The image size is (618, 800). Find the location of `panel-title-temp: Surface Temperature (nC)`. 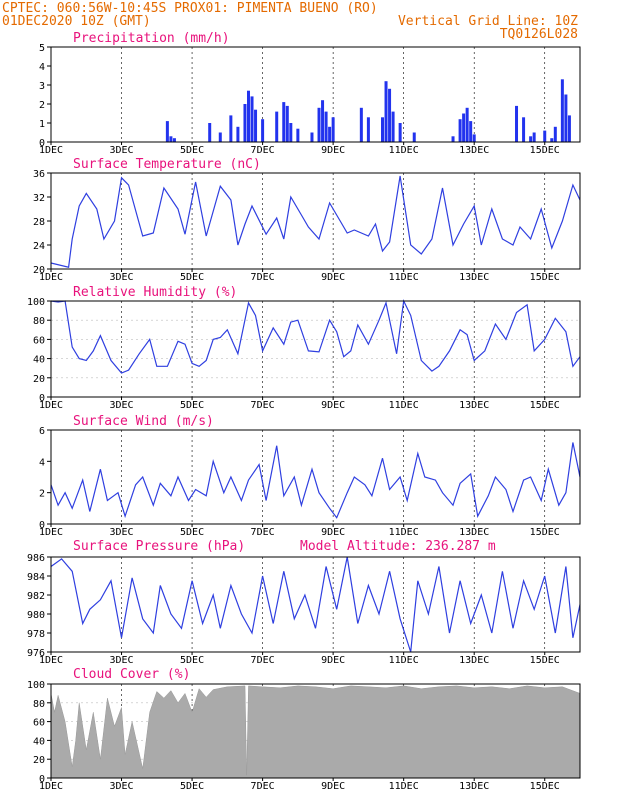

panel-title-temp: Surface Temperature (nC) is located at coordinates (167, 164).